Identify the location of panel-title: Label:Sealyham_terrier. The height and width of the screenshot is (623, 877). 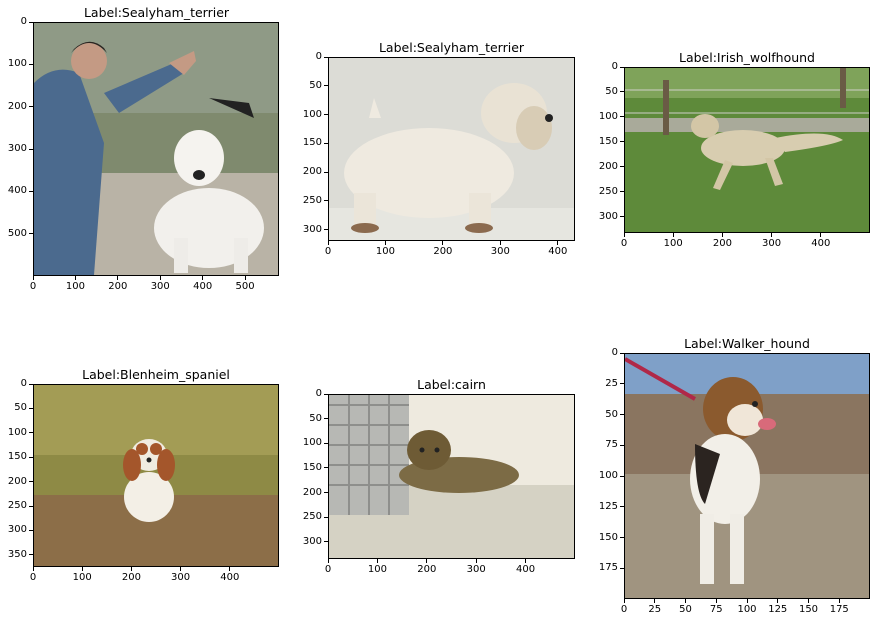
(451, 47).